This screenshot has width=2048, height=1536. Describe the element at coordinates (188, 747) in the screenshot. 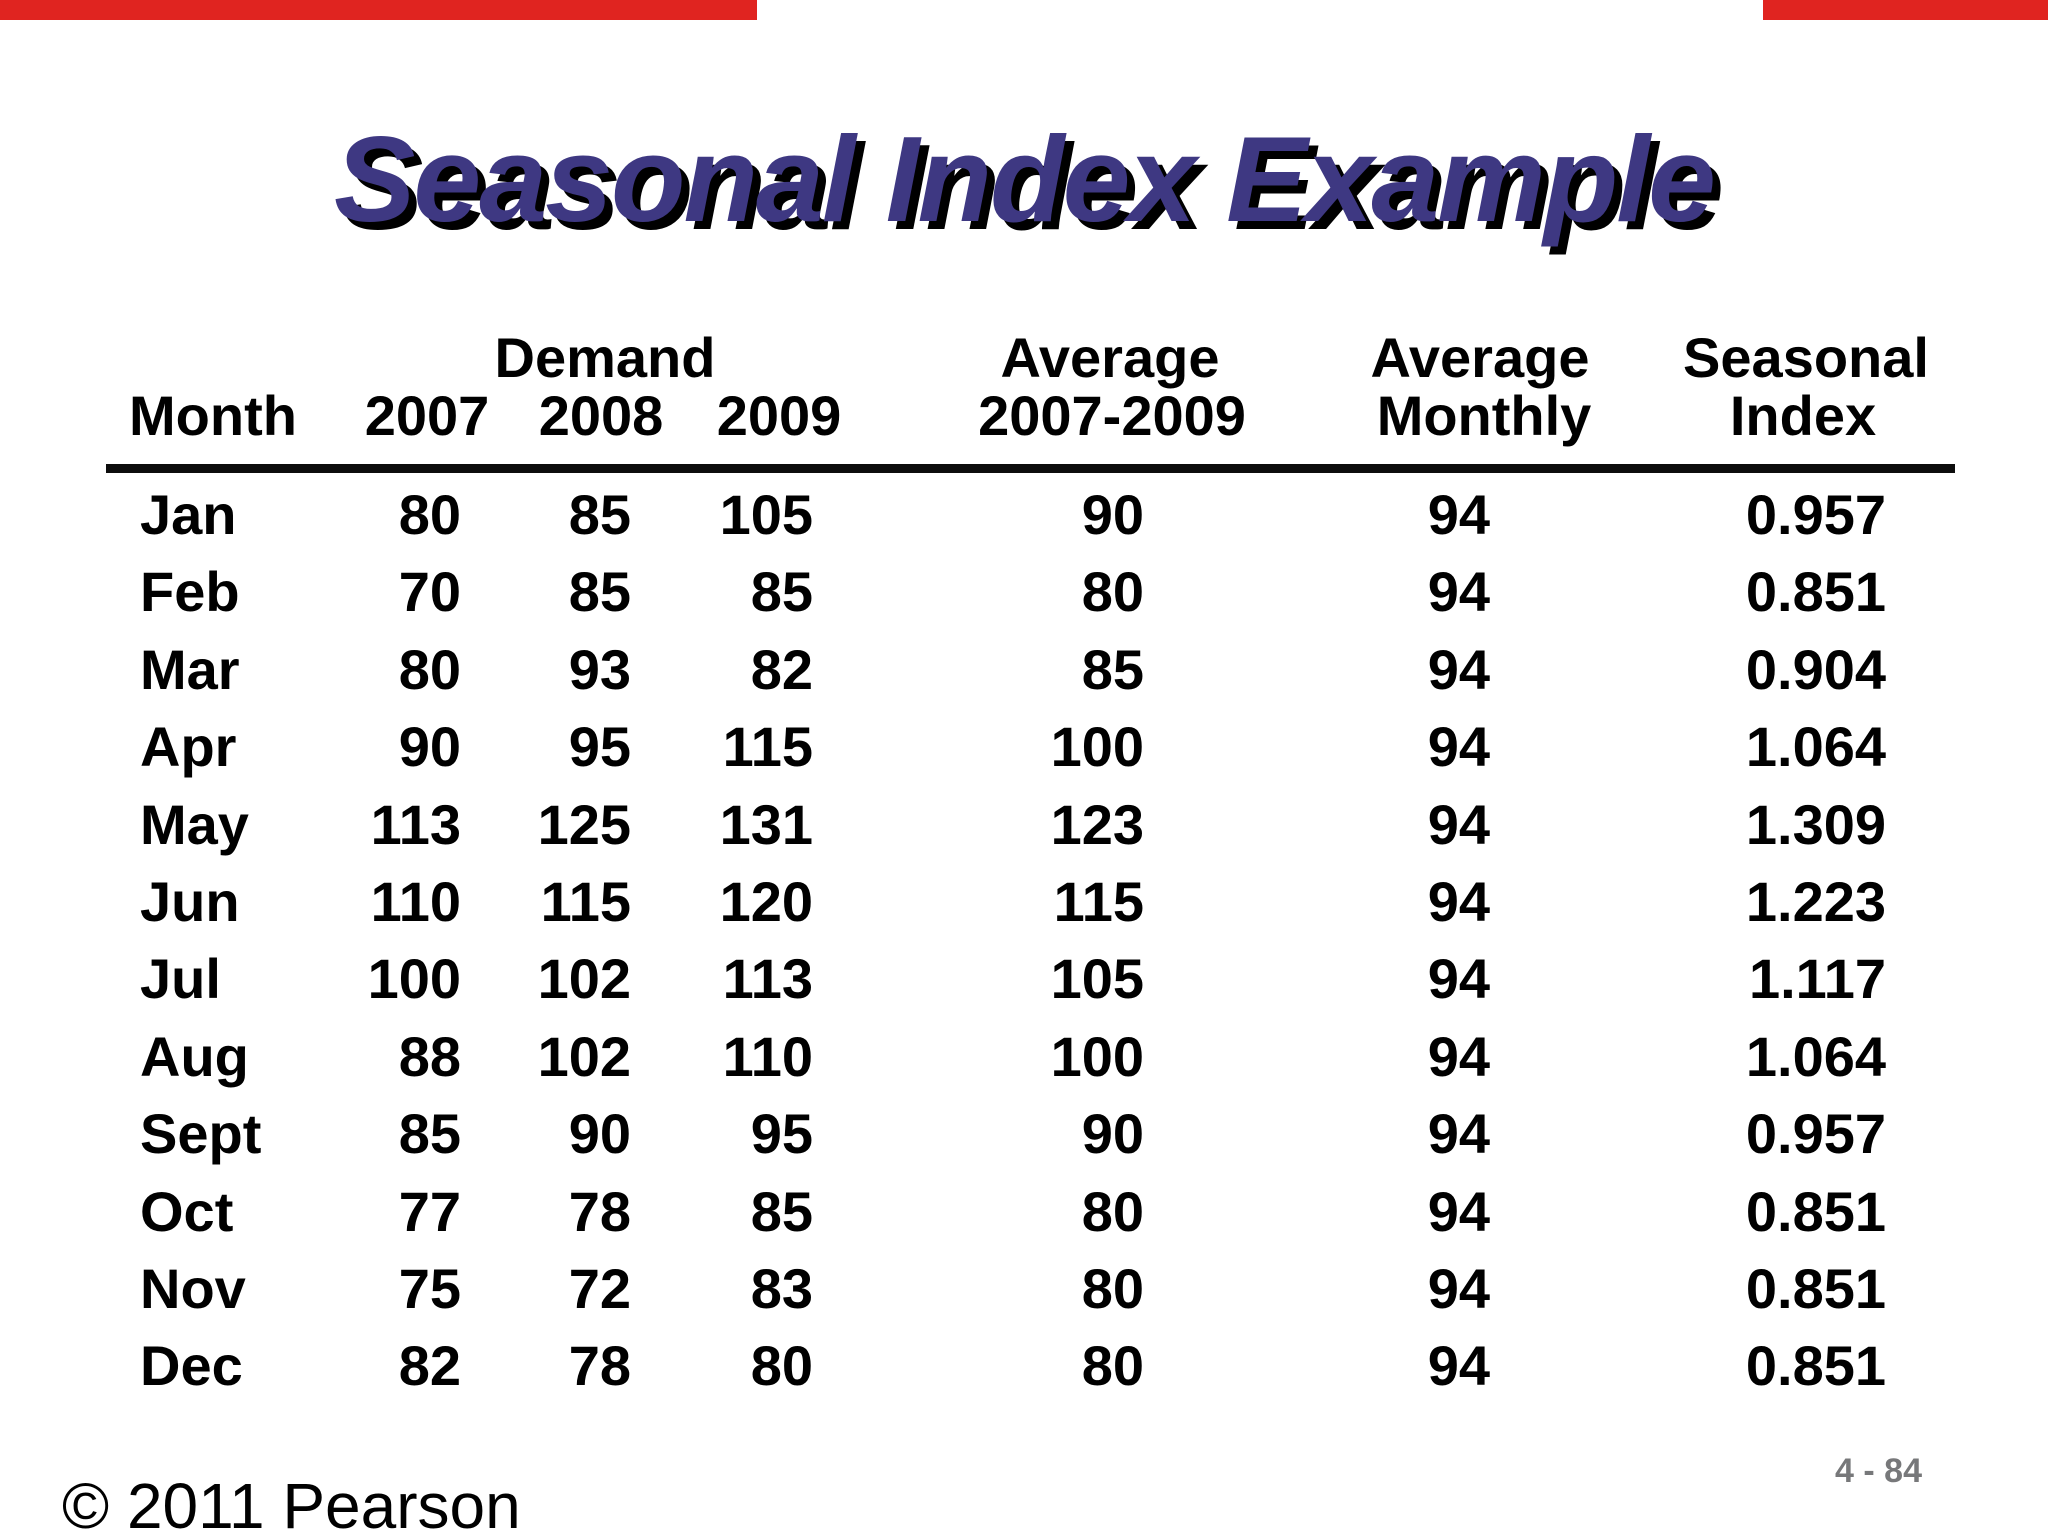

I see `month-cell: Apr` at that location.